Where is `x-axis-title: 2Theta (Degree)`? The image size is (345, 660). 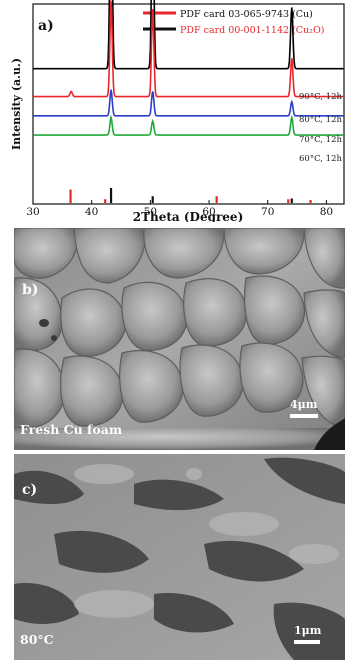
x-axis-title: 2Theta (Degree) is located at coordinates (188, 216).